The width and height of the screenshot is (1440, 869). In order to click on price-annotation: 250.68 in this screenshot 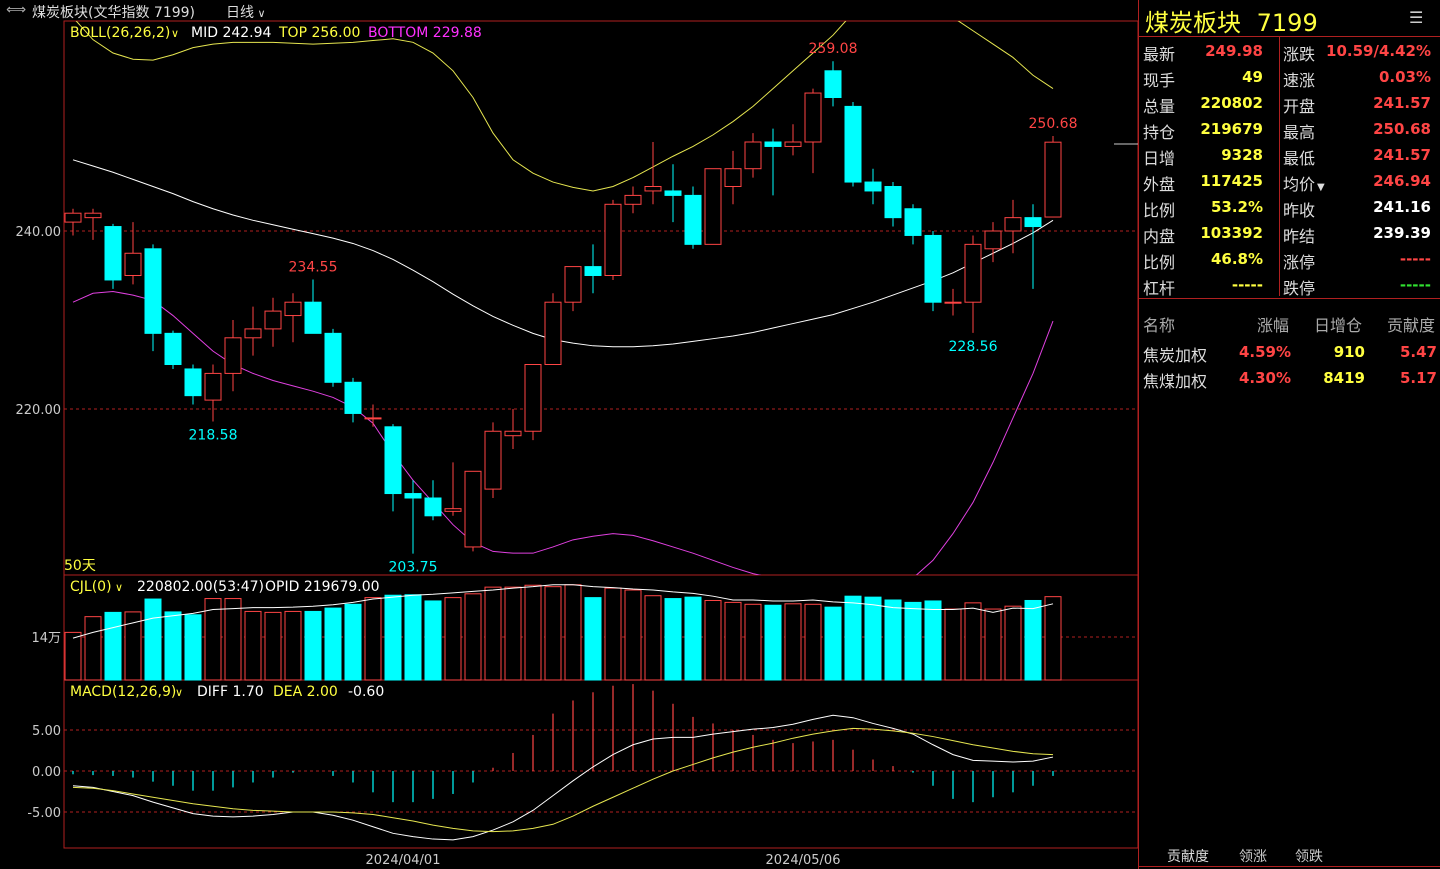, I will do `click(1053, 124)`.